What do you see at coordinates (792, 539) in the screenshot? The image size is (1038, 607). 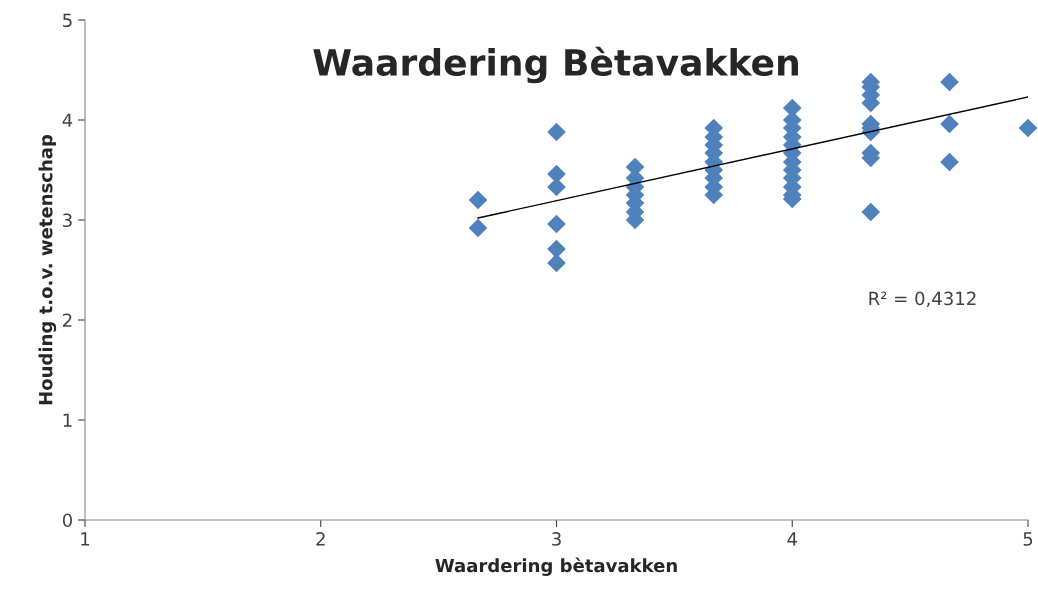 I see `x-tick-label: 4` at bounding box center [792, 539].